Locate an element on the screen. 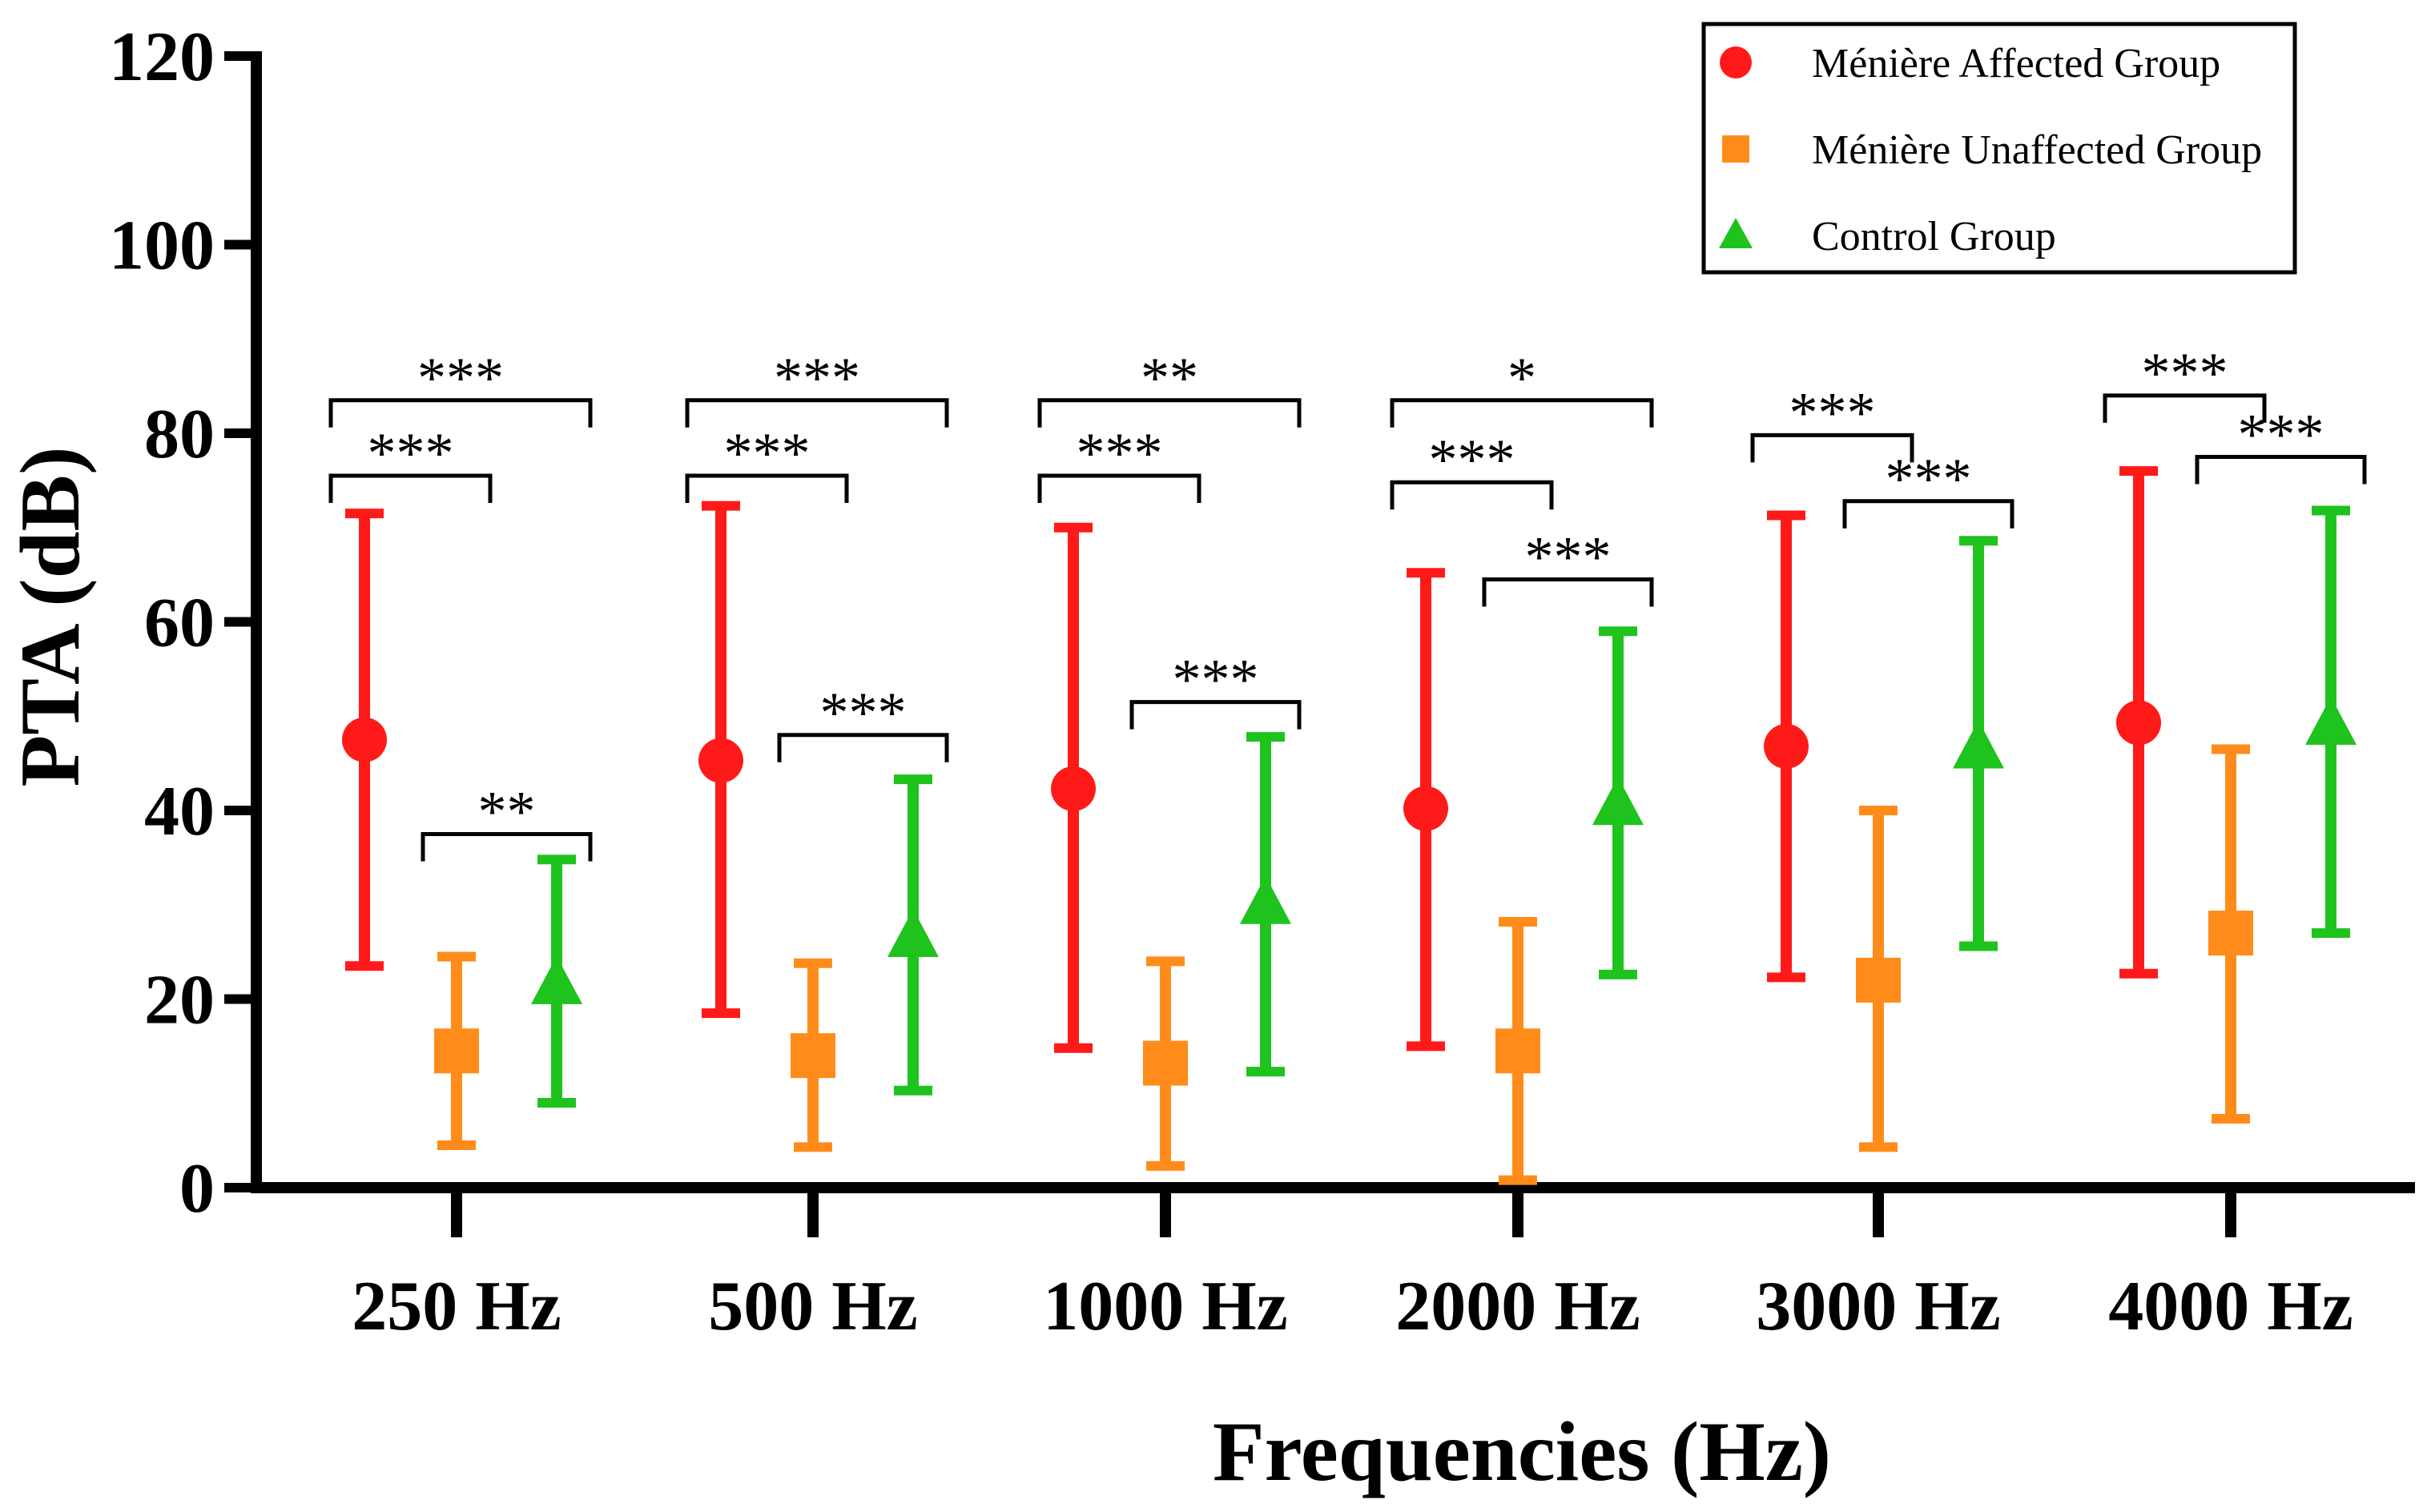 The height and width of the screenshot is (1512, 2427). y-tick-label: 80 is located at coordinates (180, 434).